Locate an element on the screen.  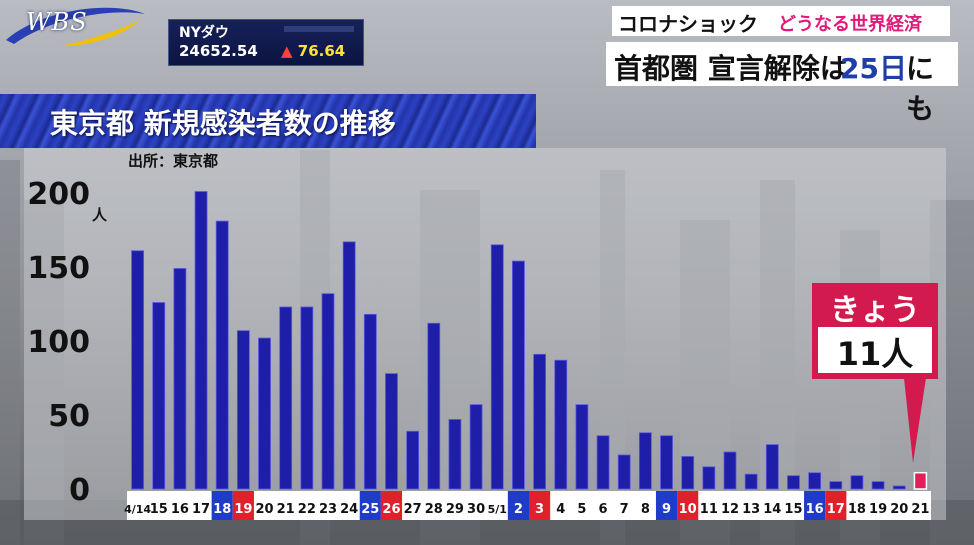
y-tick-label: 0 is located at coordinates (79, 490).